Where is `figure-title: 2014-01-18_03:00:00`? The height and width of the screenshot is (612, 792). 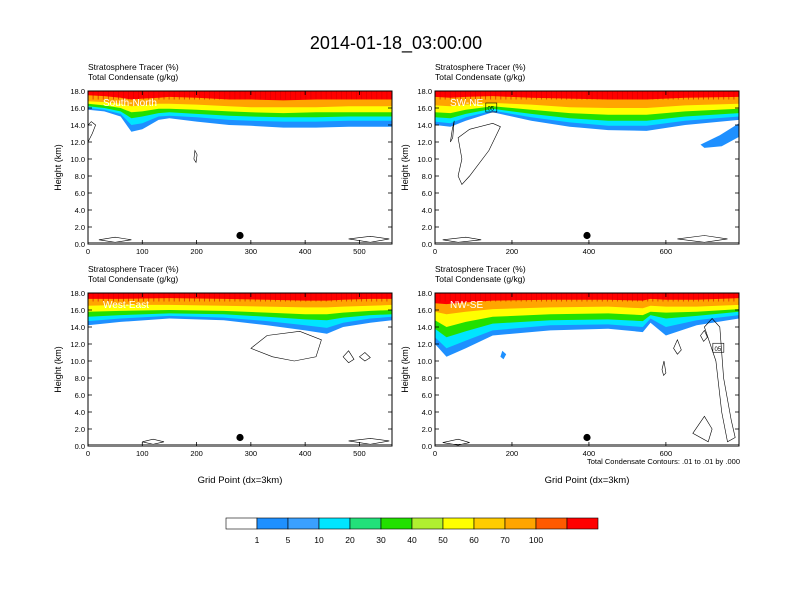
figure-title: 2014-01-18_03:00:00 is located at coordinates (396, 43).